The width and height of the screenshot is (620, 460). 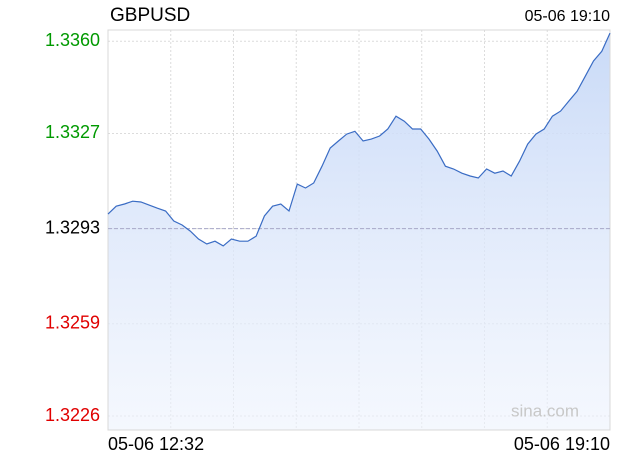 I want to click on y-tick-label: 1.3259, so click(x=72, y=322).